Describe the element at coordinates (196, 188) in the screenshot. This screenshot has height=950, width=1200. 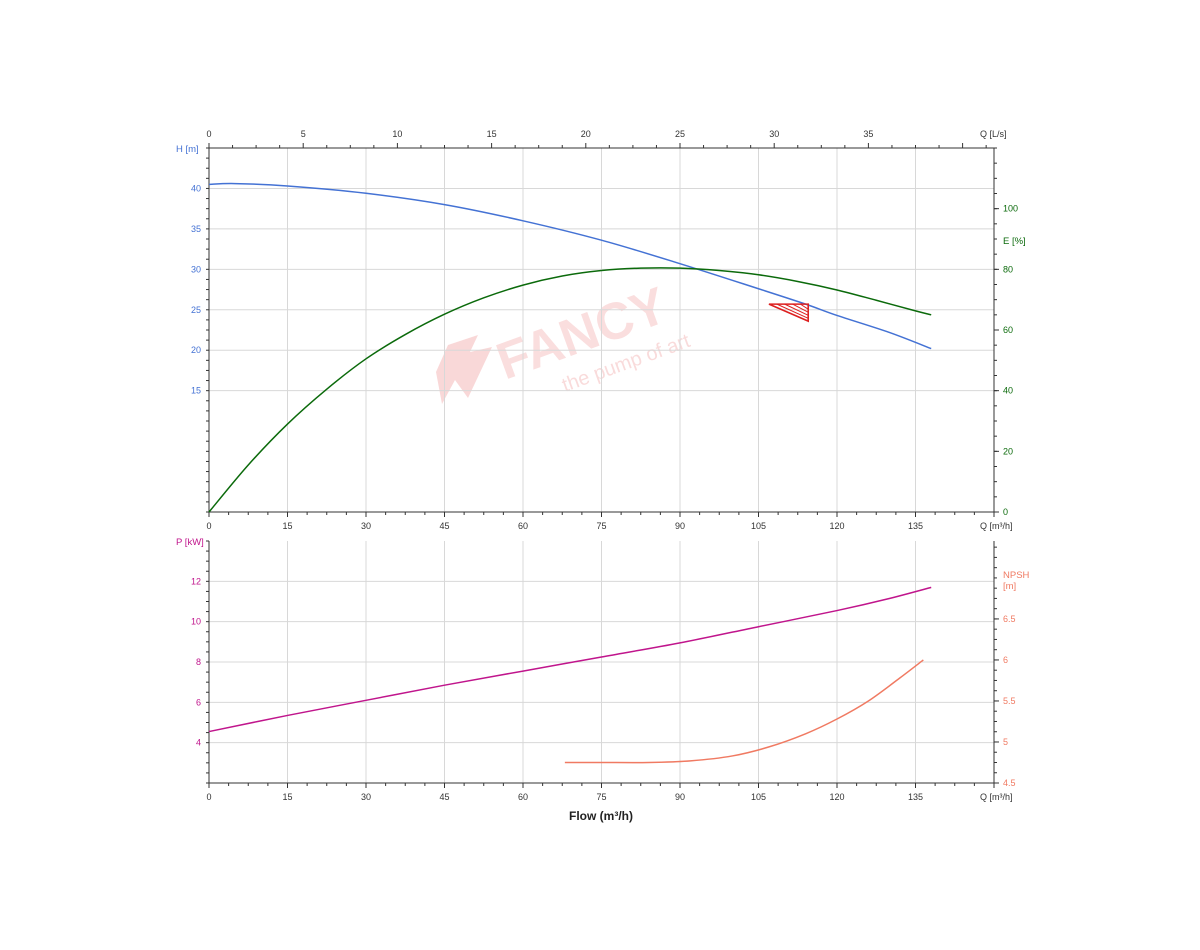
I see `y-left-tick-label: 40` at that location.